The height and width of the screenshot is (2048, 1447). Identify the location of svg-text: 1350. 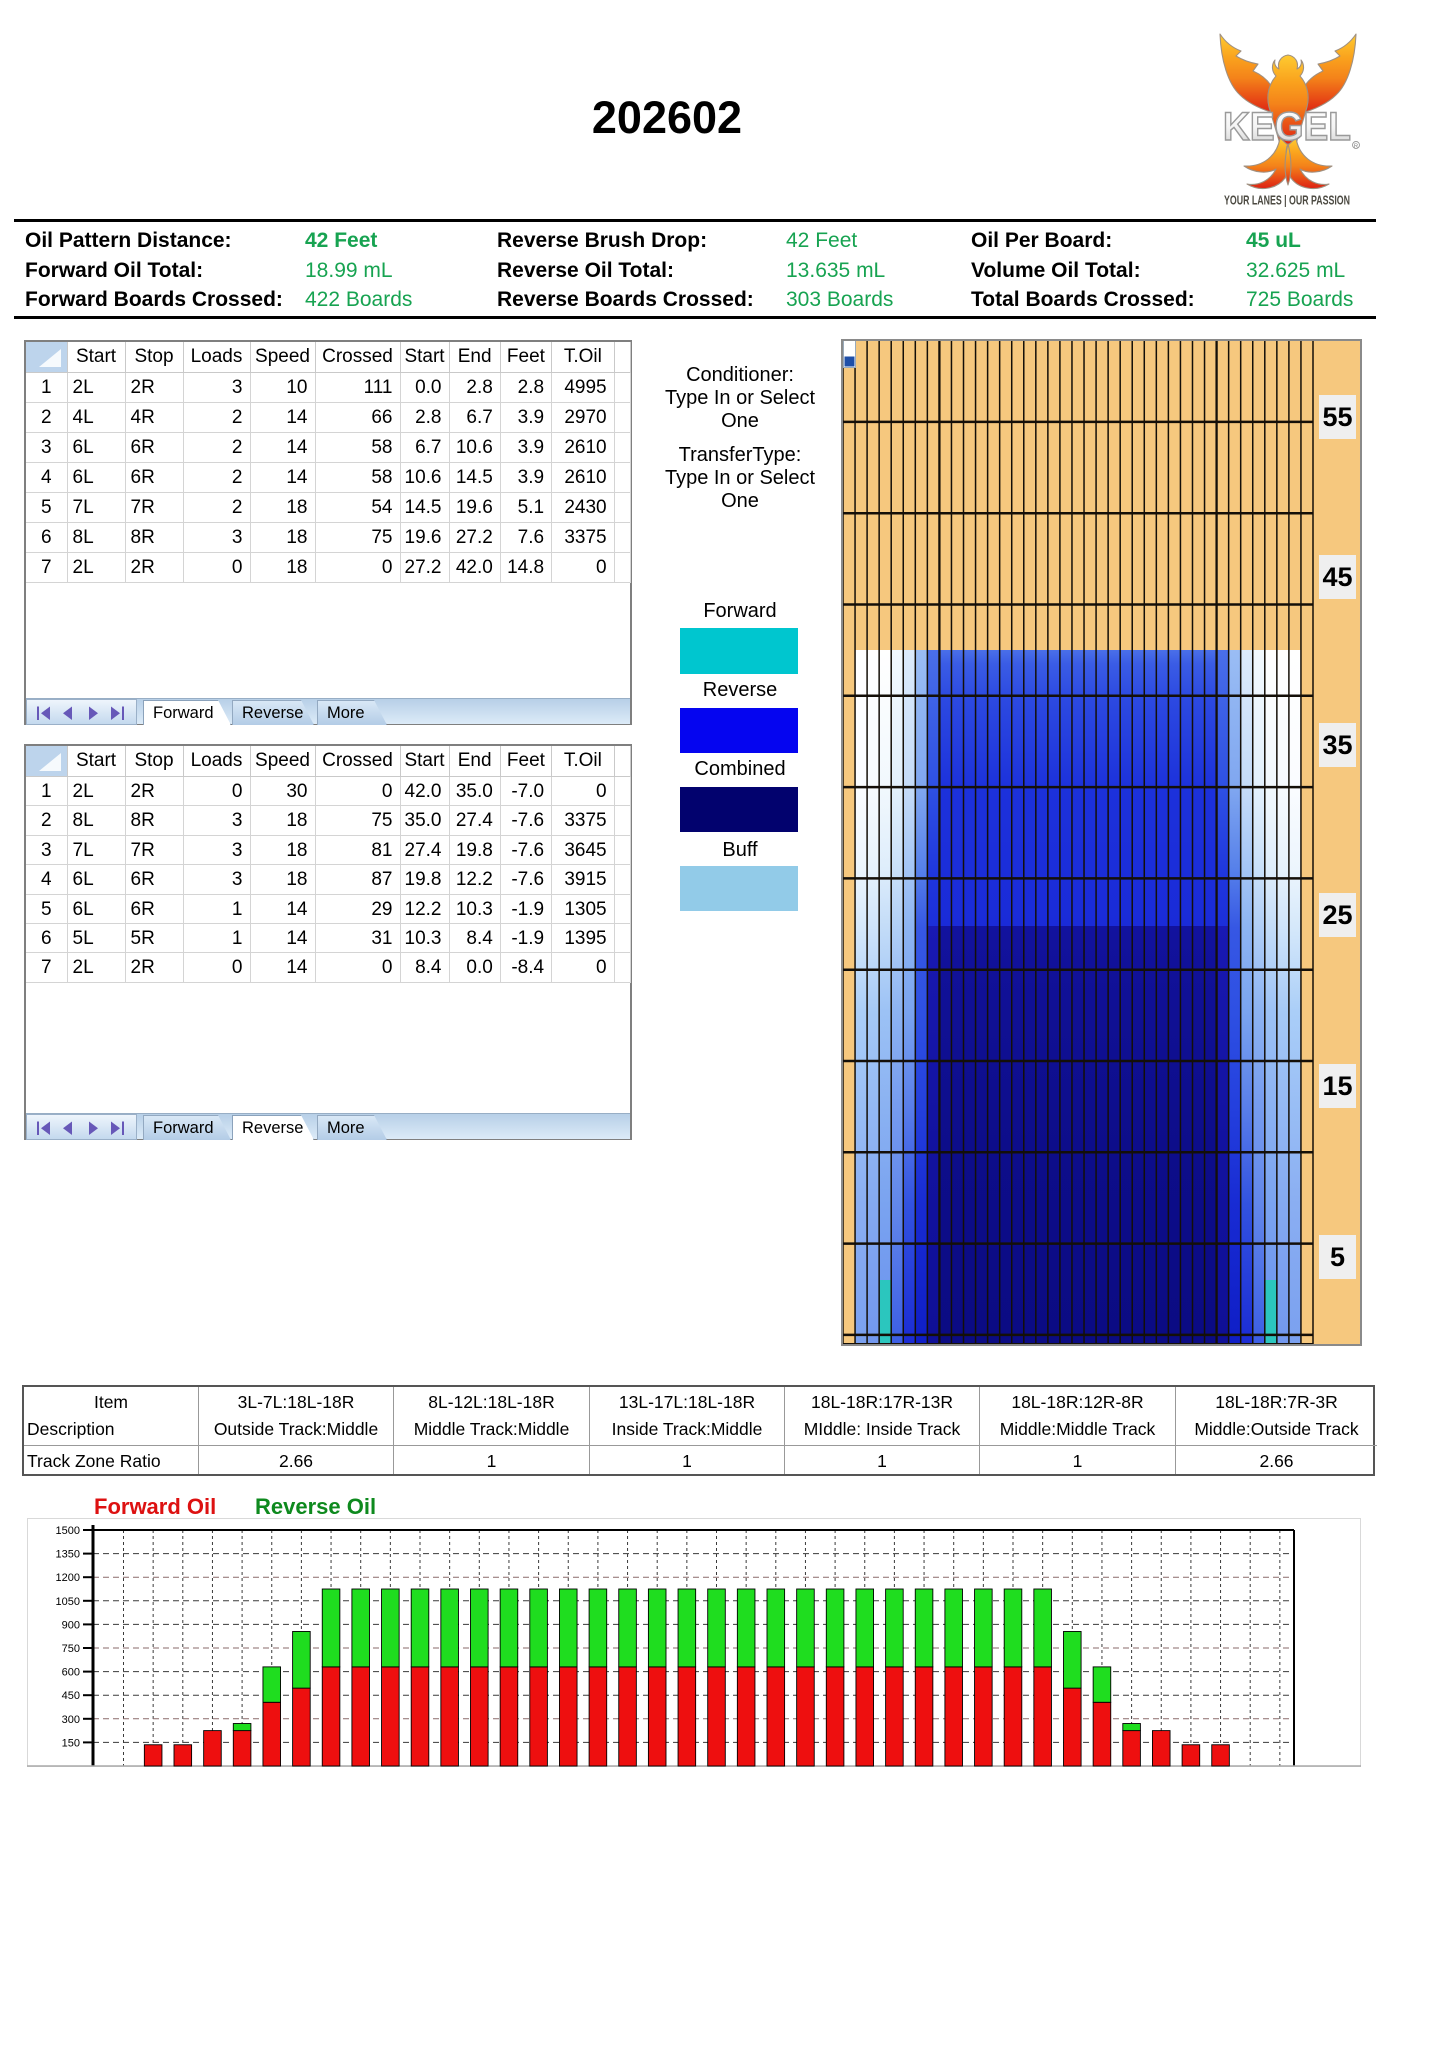
(68, 1555).